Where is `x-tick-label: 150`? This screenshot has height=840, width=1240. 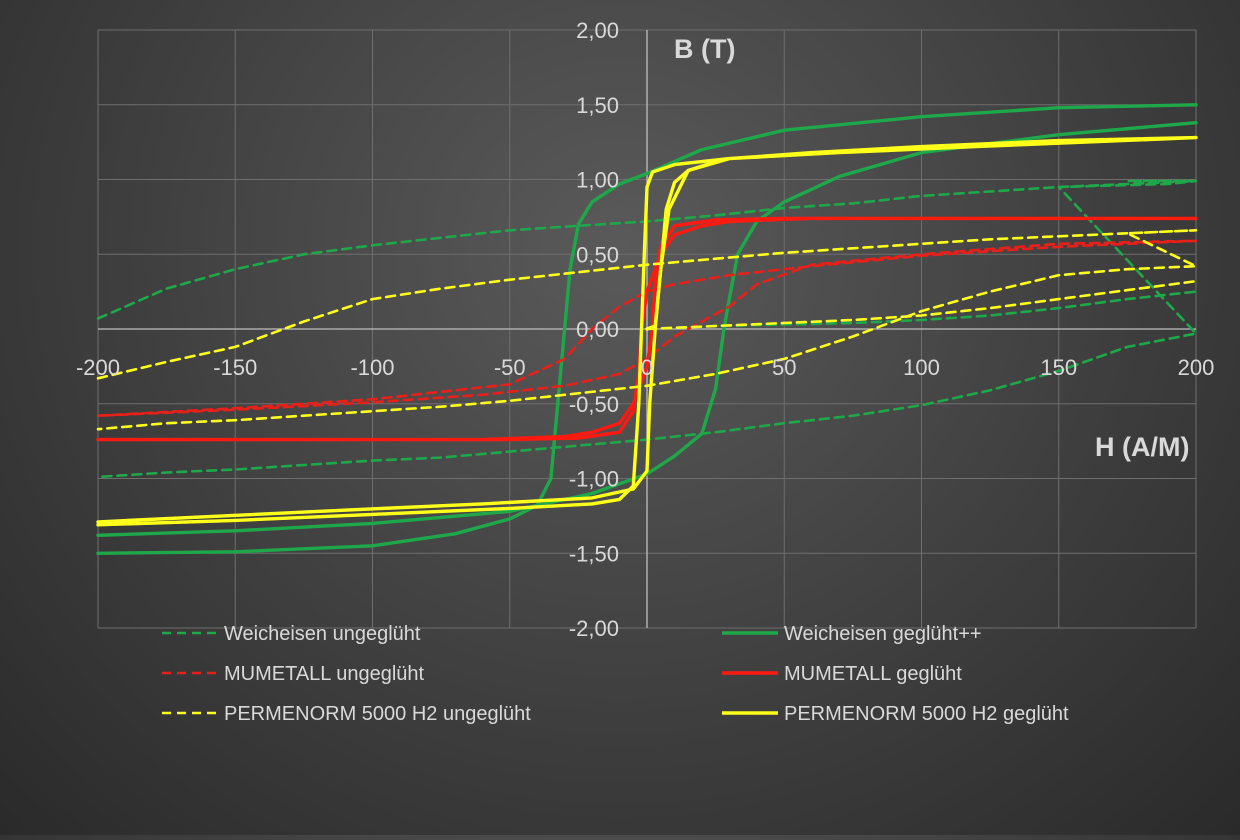 x-tick-label: 150 is located at coordinates (1058, 367).